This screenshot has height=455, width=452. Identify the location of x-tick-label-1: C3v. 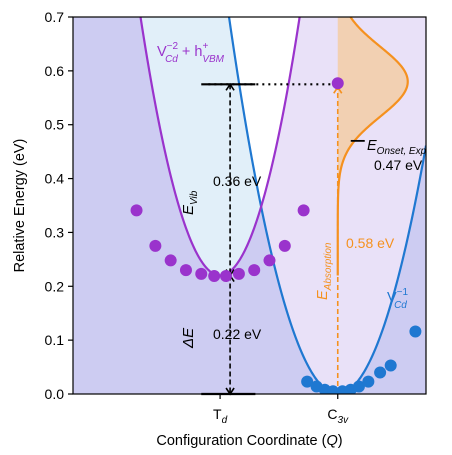
(338, 416).